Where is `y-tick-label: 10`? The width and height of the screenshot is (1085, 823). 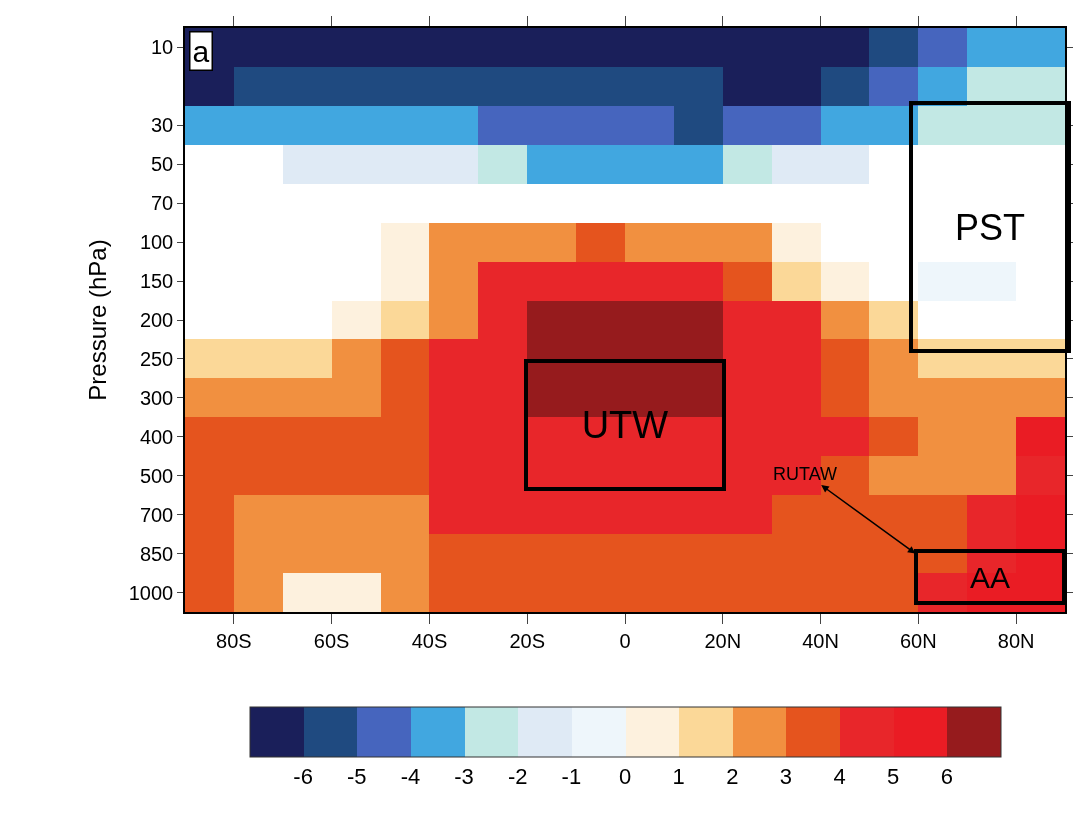 y-tick-label: 10 is located at coordinates (162, 47).